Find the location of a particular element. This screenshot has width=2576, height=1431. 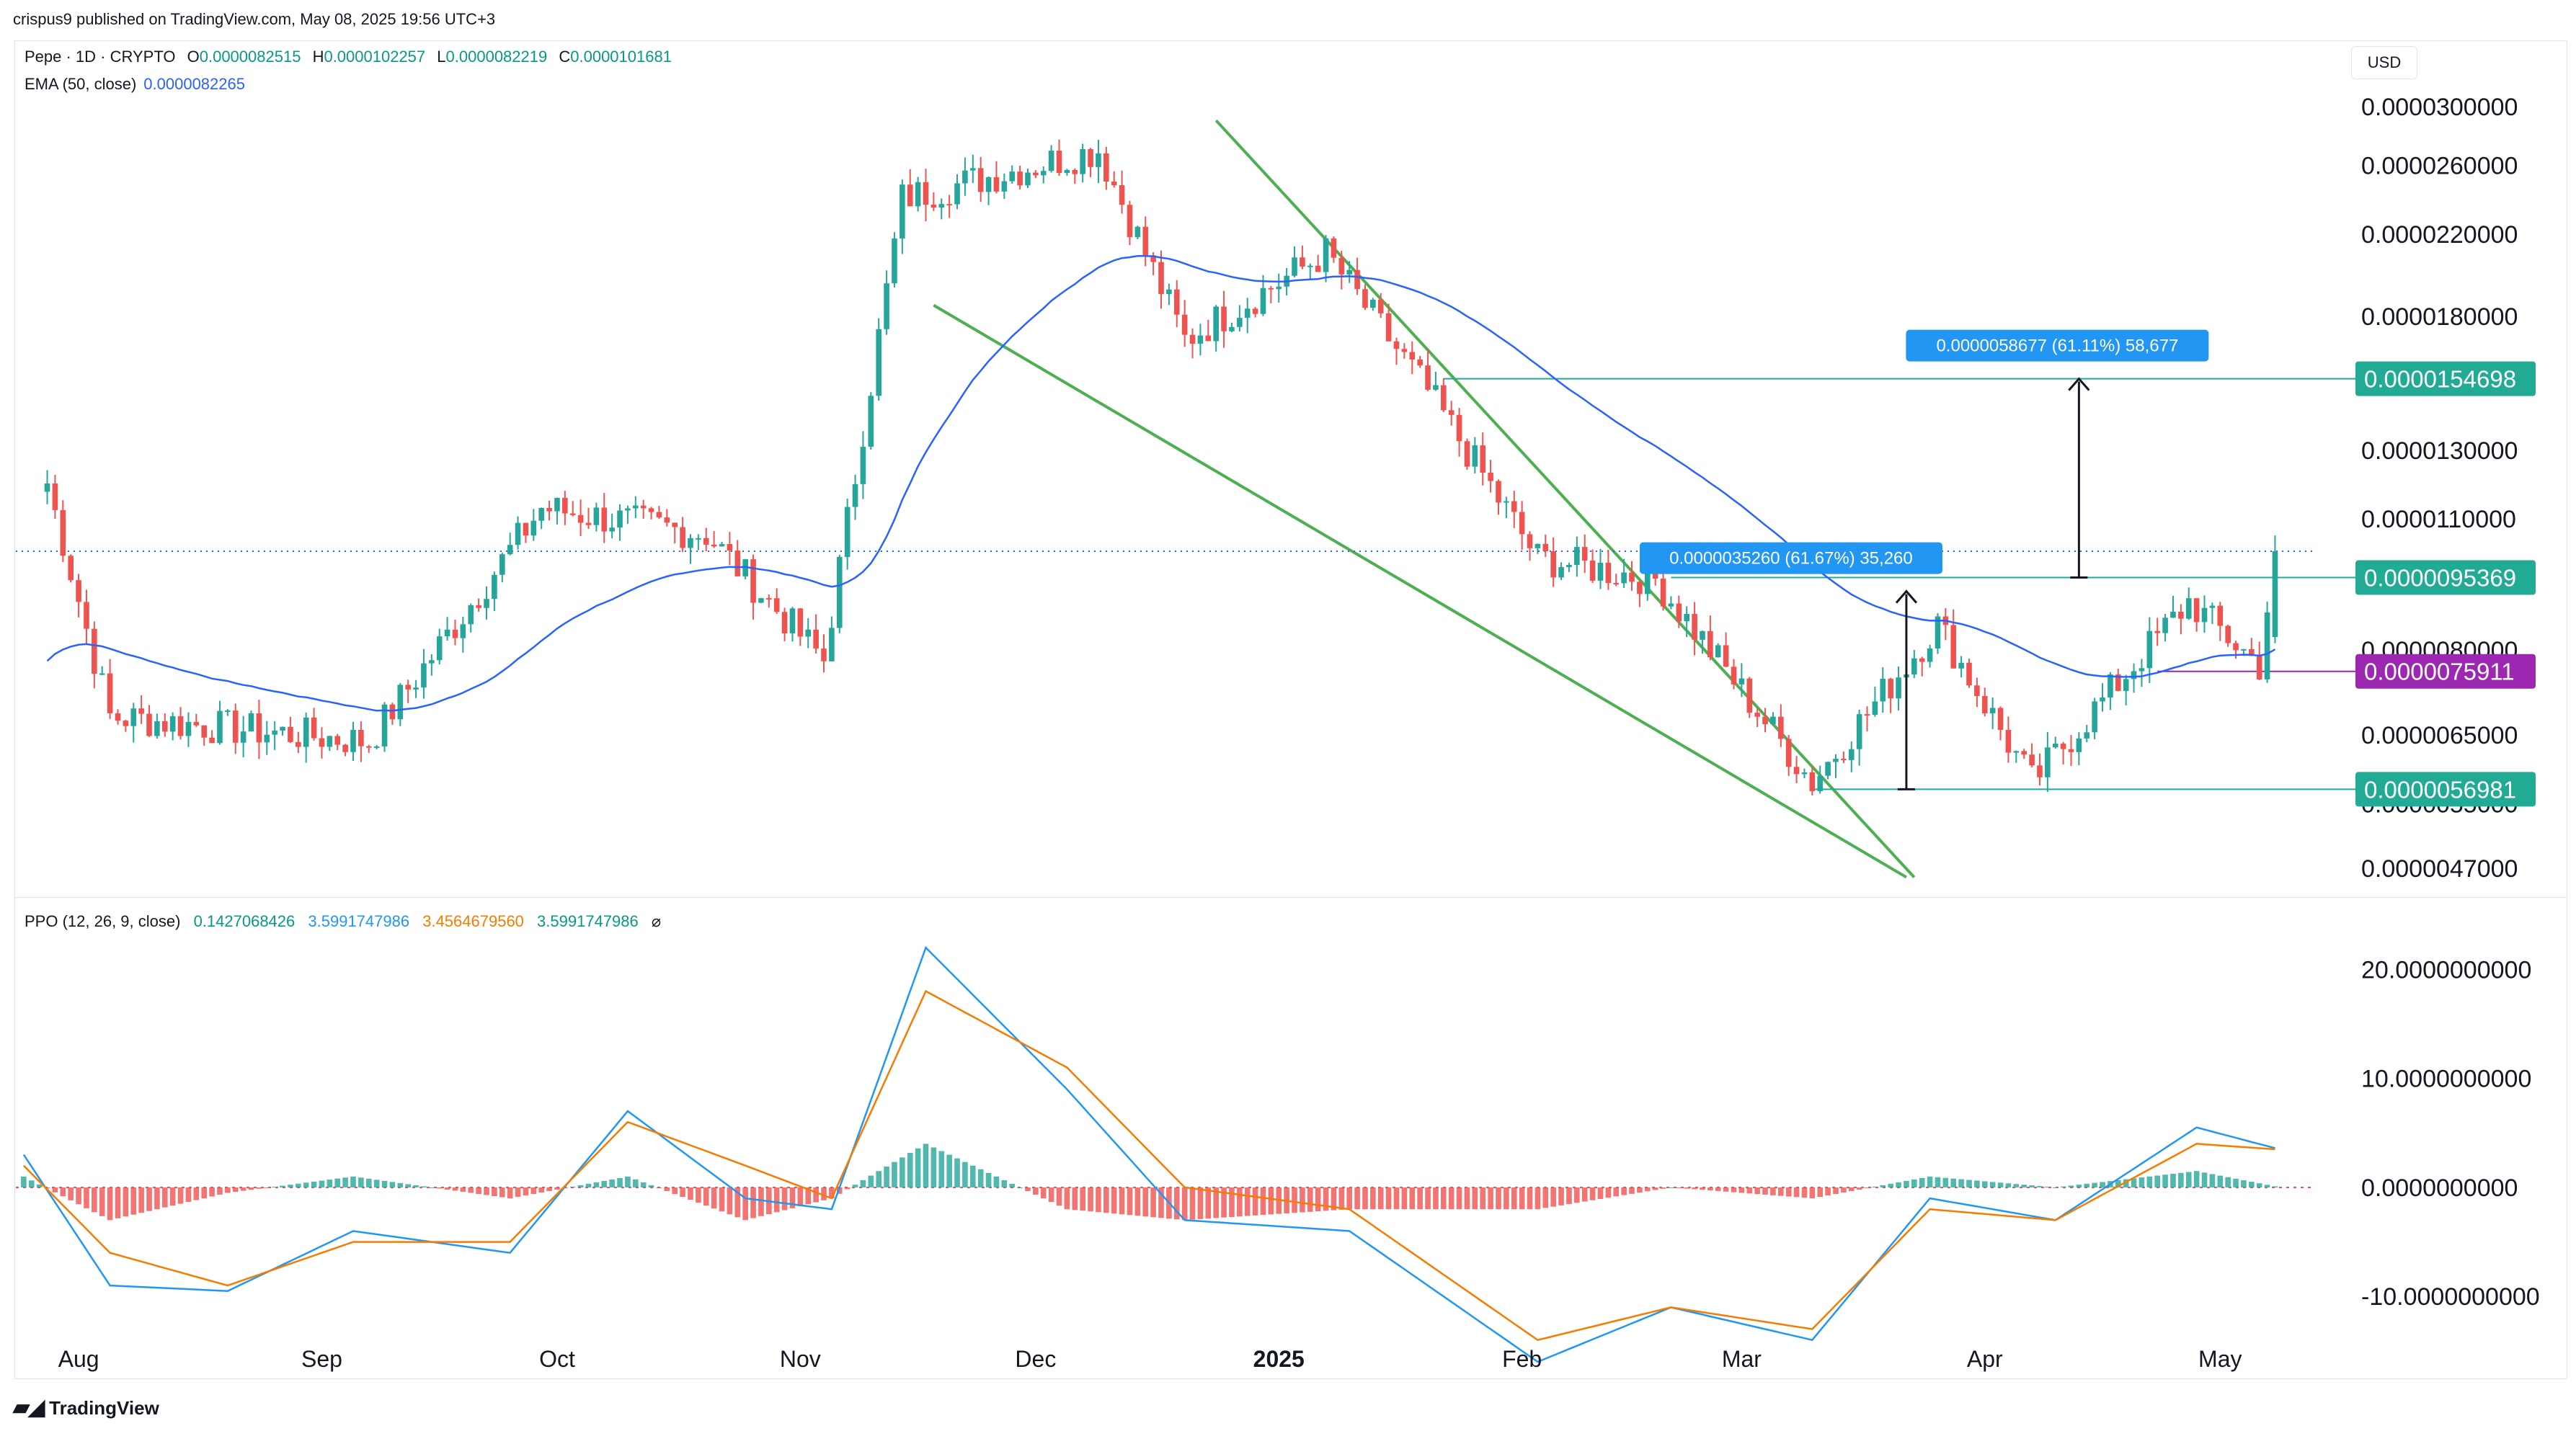

currency-button: USD is located at coordinates (2384, 62).